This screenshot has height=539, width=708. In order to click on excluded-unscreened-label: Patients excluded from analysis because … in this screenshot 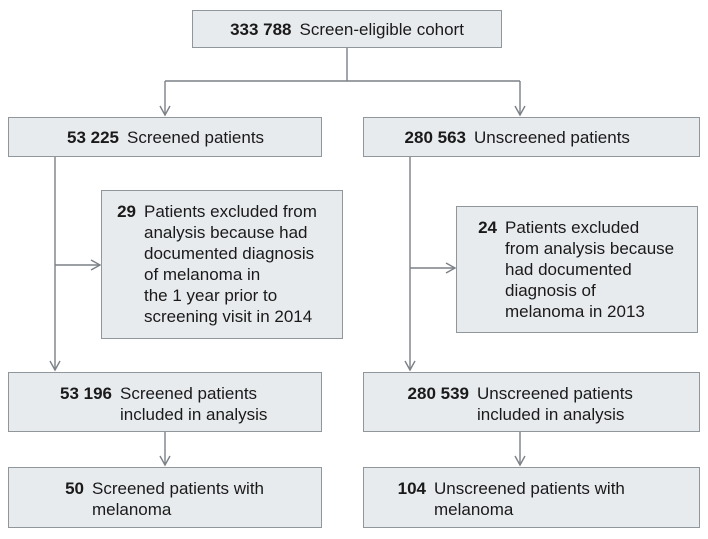, I will do `click(590, 269)`.